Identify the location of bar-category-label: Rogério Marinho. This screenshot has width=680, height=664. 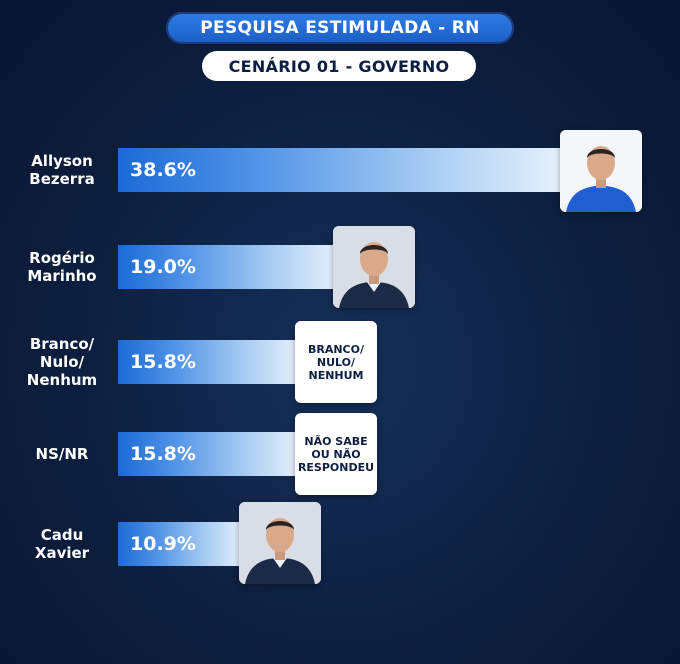
(62, 267).